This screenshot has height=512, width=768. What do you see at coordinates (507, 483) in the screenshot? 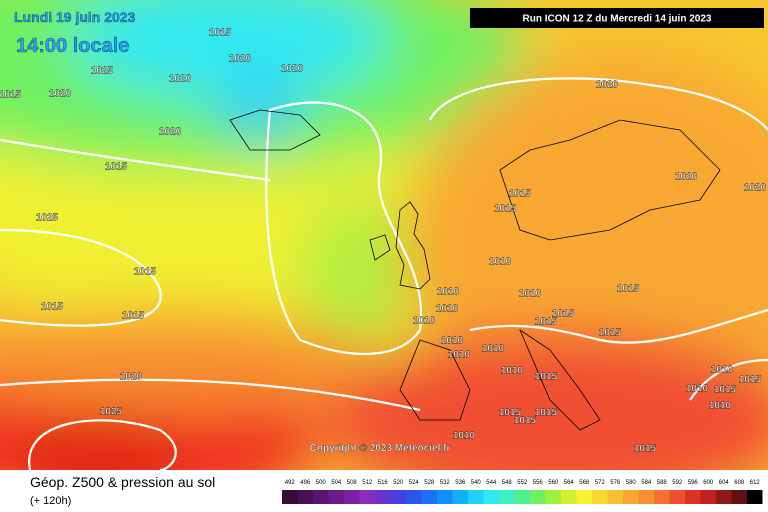
I see `legend-label: 548` at bounding box center [507, 483].